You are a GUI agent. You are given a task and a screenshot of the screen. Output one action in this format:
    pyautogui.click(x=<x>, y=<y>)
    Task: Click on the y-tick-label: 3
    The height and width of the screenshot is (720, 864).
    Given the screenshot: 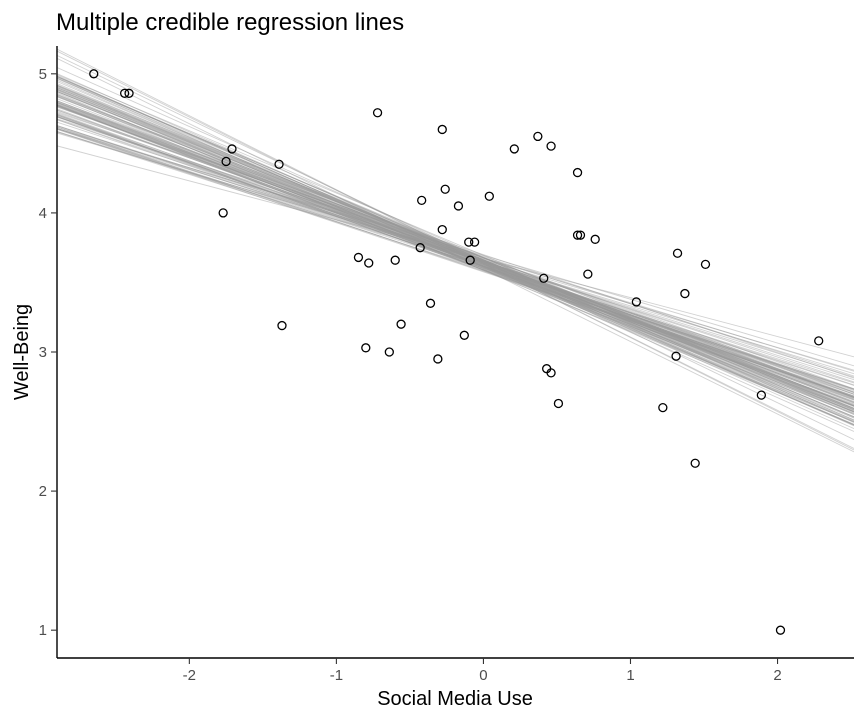 What is the action you would take?
    pyautogui.click(x=43, y=352)
    